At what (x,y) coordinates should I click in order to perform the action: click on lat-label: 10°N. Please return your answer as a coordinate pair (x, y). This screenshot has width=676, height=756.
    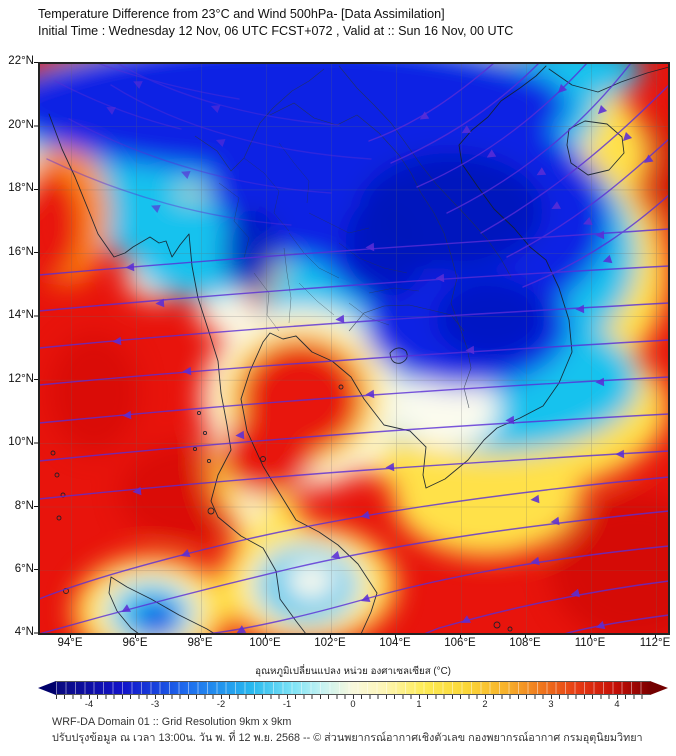
    Looking at the image, I should click on (21, 442).